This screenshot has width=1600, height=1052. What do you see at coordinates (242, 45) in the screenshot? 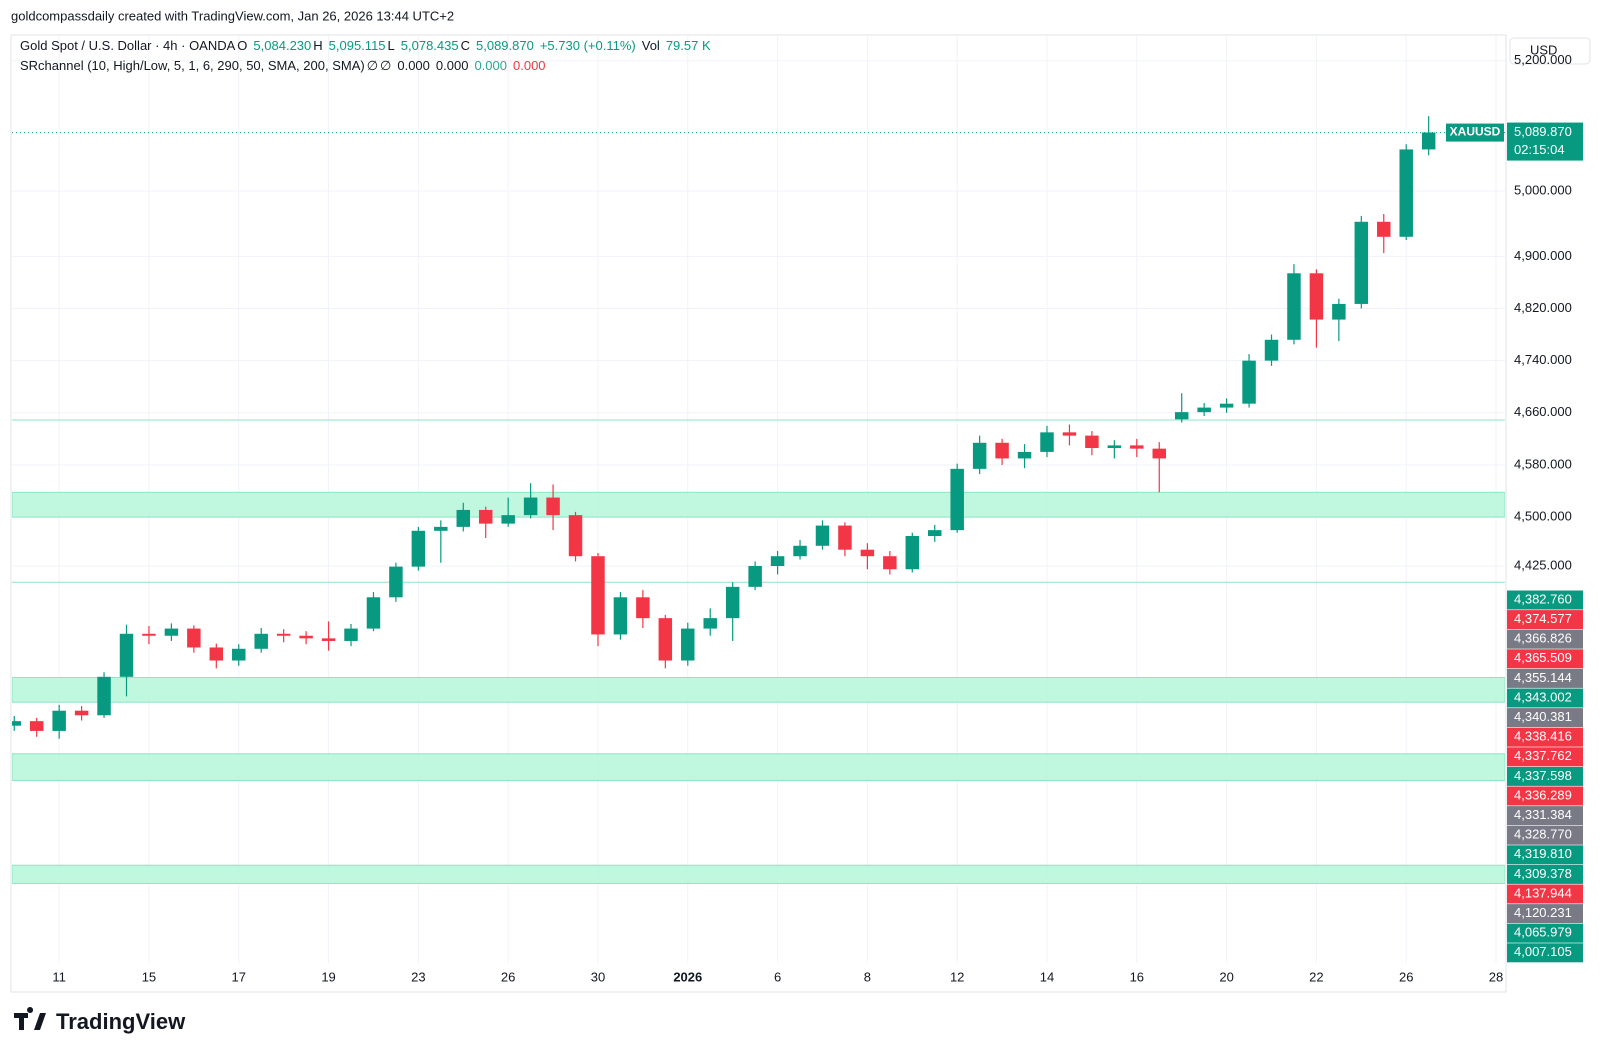
I see `legend-item: O` at bounding box center [242, 45].